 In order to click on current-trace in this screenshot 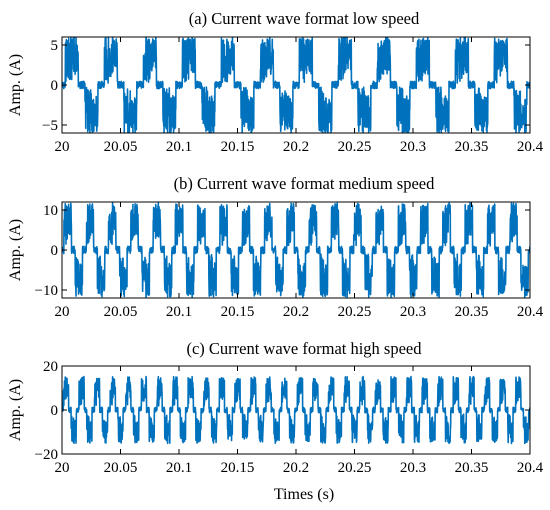, I will do `click(296, 410)`.